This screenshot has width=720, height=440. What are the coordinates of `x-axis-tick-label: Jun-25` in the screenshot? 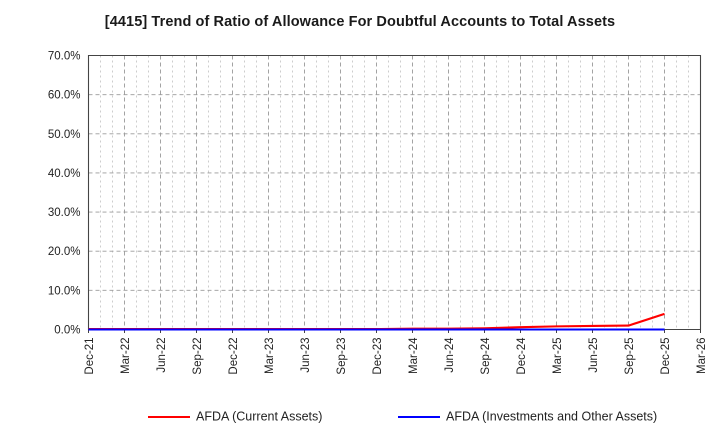 It's located at (594, 355).